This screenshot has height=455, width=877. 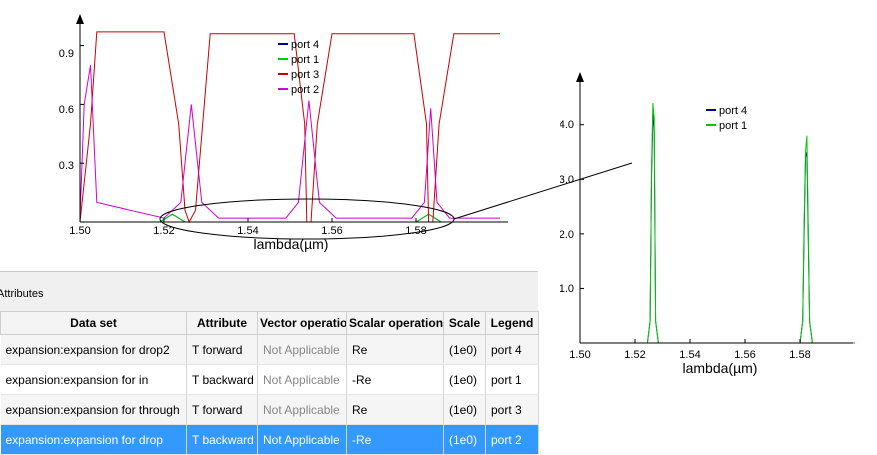 What do you see at coordinates (567, 207) in the screenshot?
I see `right-plot-y-tick-labels: 1.0 2.0 3.0 4.0` at bounding box center [567, 207].